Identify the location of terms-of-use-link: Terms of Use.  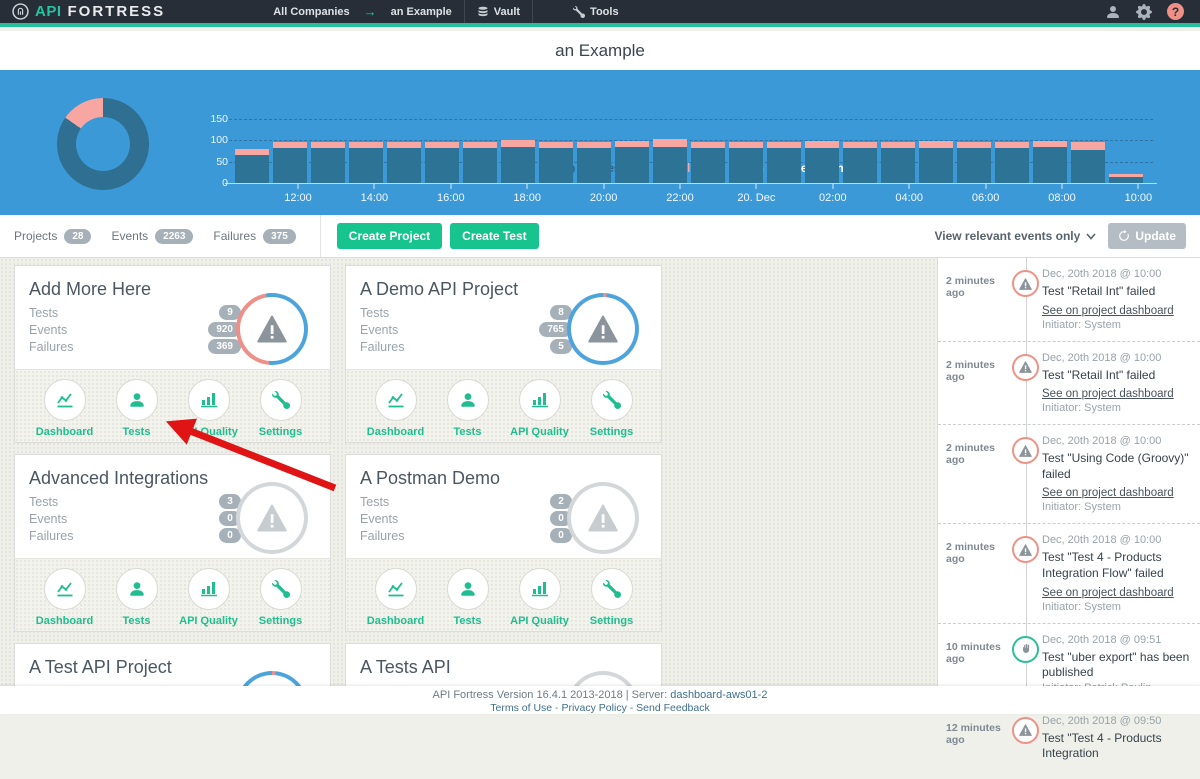
(521, 708).